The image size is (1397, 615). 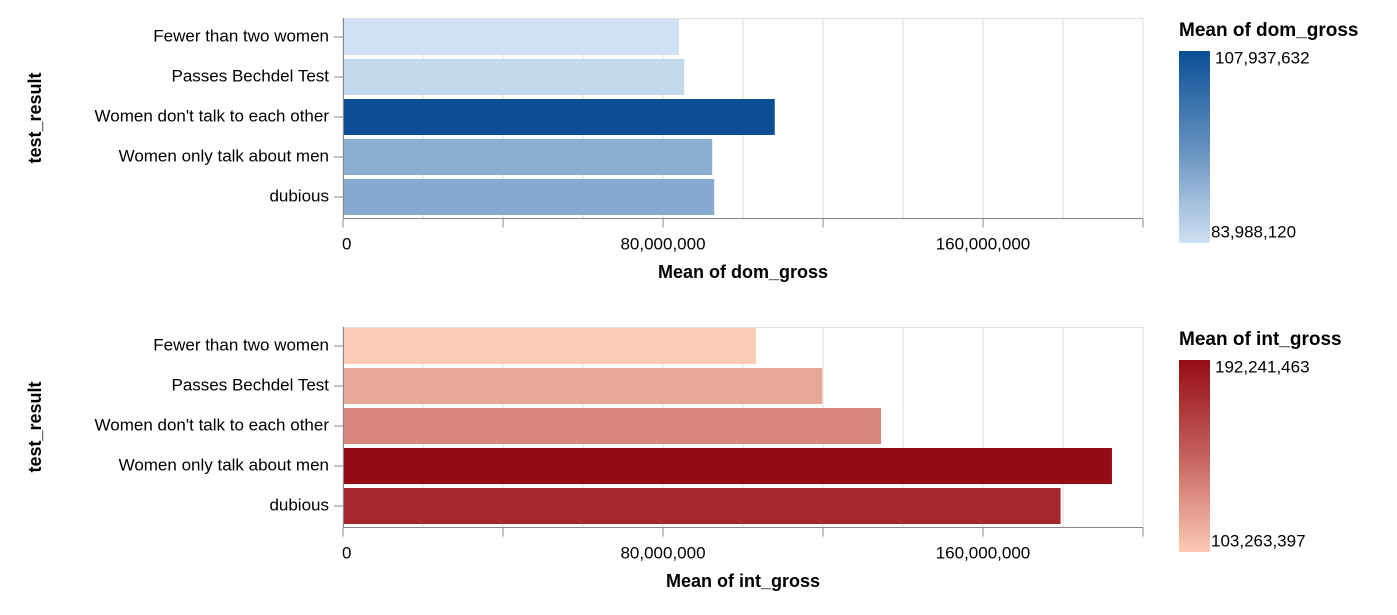 What do you see at coordinates (1253, 231) in the screenshot?
I see `legend-min-label: 83,988,120` at bounding box center [1253, 231].